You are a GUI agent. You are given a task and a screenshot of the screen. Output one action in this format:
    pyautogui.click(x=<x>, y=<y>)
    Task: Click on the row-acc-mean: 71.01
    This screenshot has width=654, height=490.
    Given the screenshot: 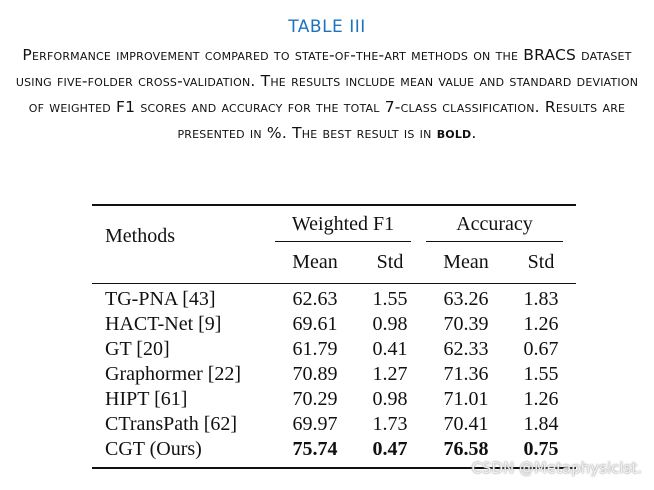 What is the action you would take?
    pyautogui.click(x=466, y=399)
    